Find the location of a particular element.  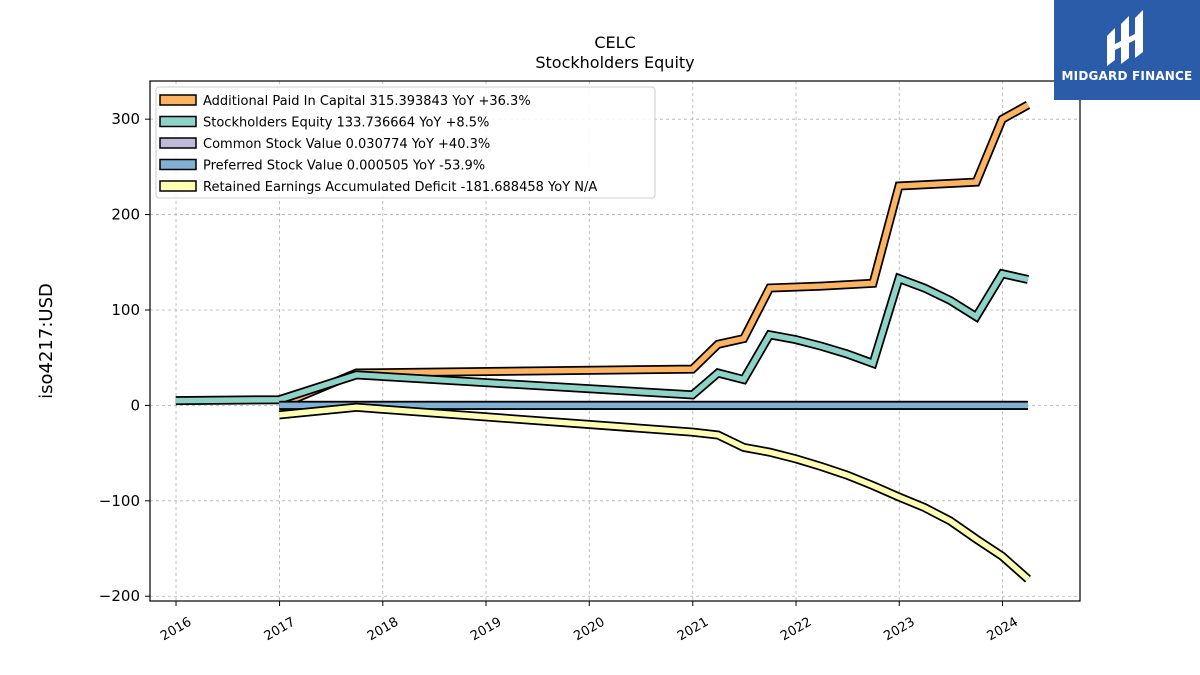

y-tick-label: 200 is located at coordinates (125, 215).